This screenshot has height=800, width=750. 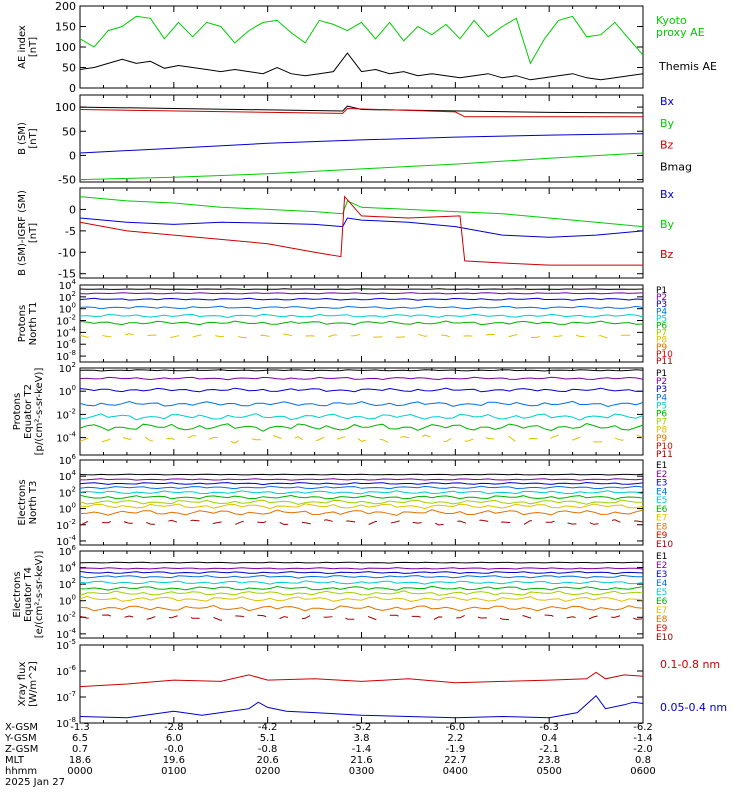 What do you see at coordinates (361, 598) in the screenshot?
I see `panel-7-series-e8` at bounding box center [361, 598].